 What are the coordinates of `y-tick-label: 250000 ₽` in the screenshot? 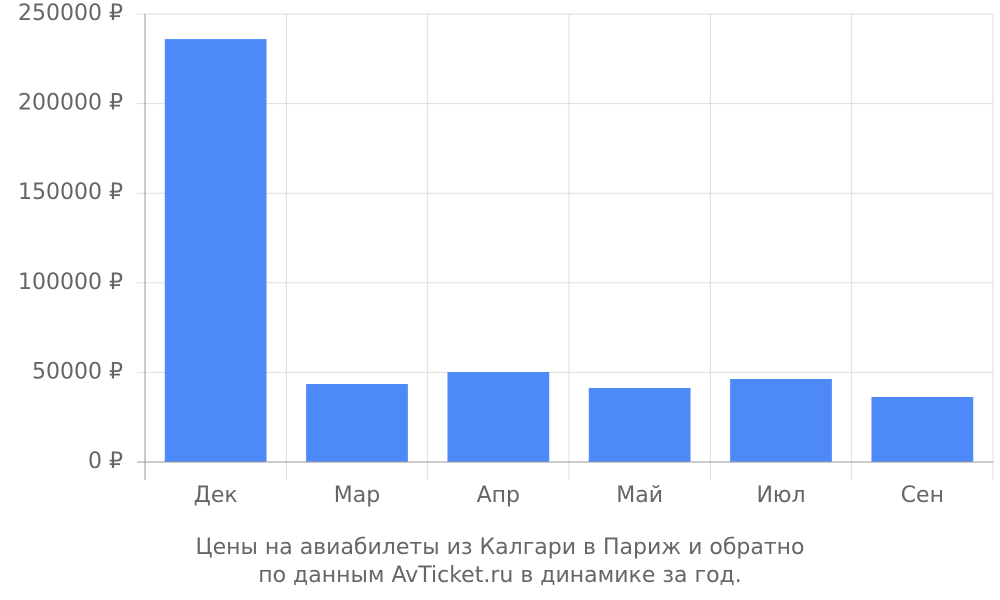 It's located at (70, 13).